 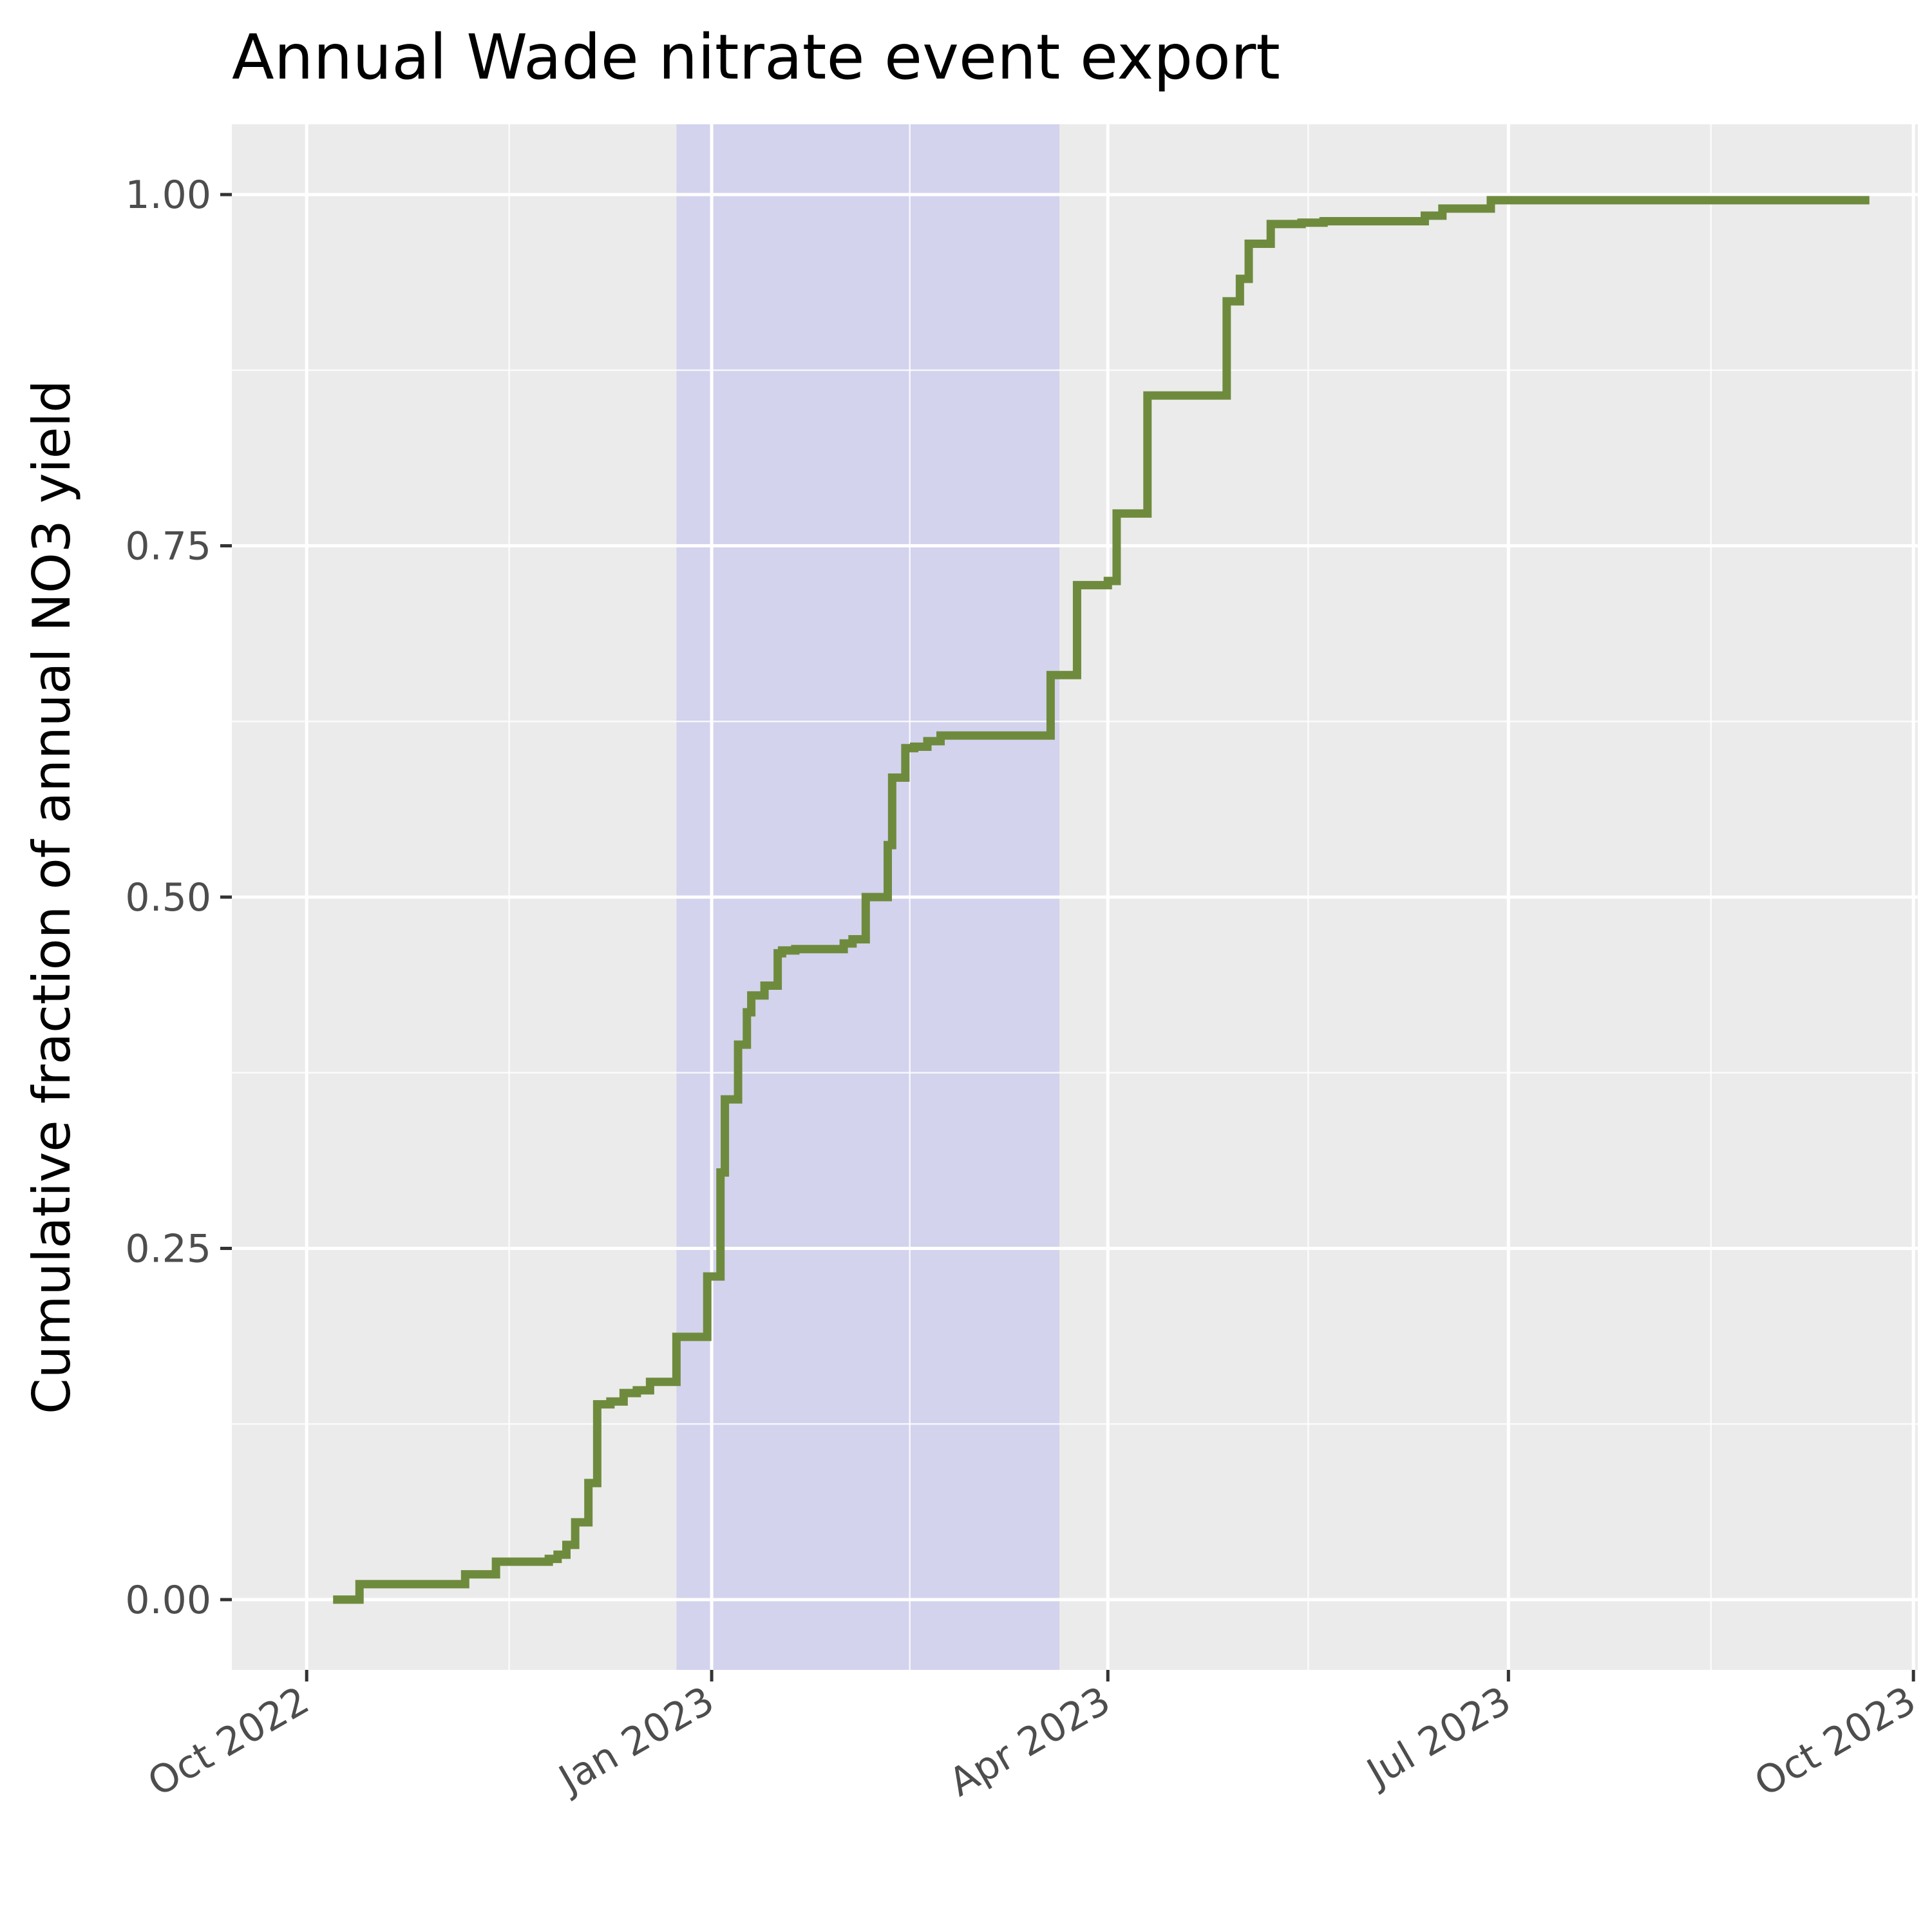 I want to click on x-tick-label: Oct 2023, so click(x=1836, y=1741).